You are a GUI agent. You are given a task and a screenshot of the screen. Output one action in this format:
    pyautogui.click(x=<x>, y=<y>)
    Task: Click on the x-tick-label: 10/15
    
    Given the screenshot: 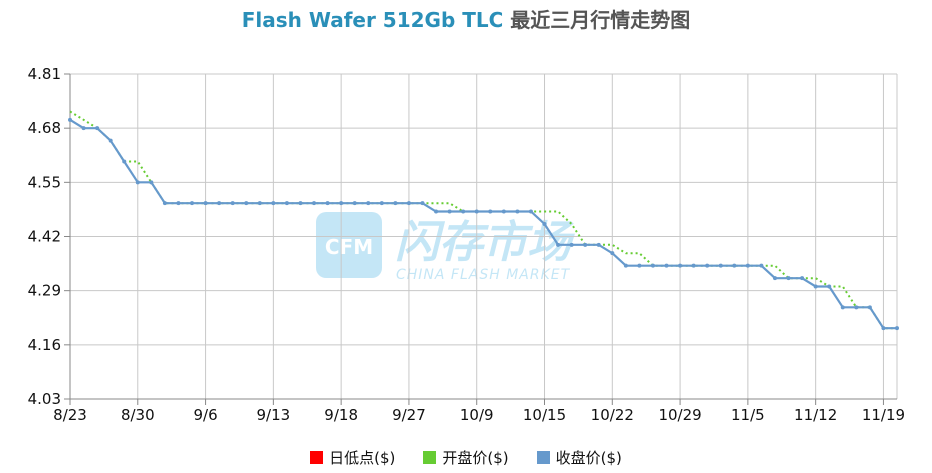 What is the action you would take?
    pyautogui.click(x=544, y=415)
    